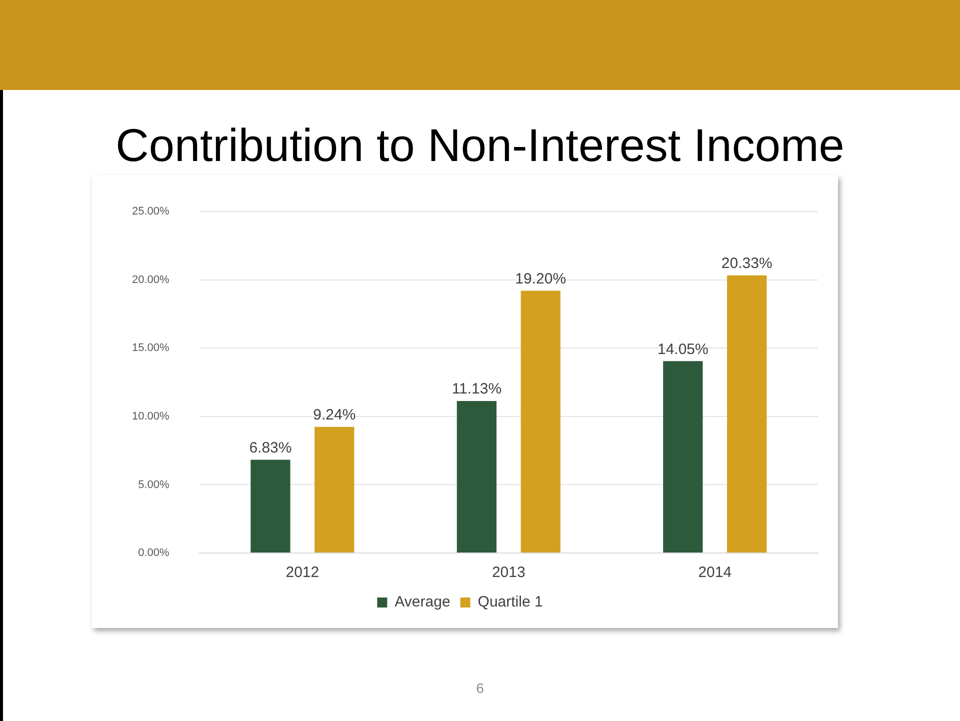 Image resolution: width=960 pixels, height=721 pixels. I want to click on legend-label: Quartile 1, so click(510, 602).